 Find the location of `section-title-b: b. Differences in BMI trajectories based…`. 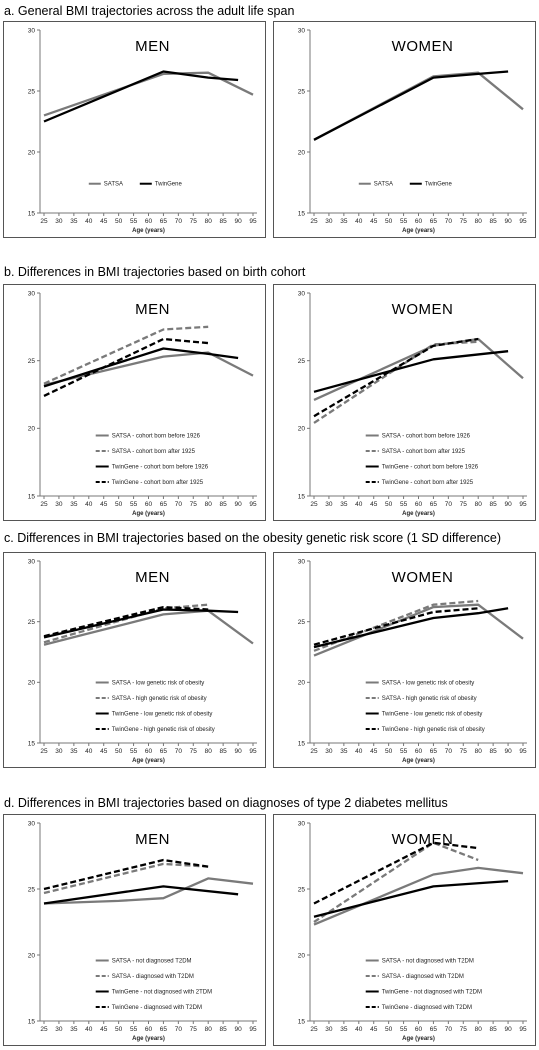

section-title-b: b. Differences in BMI trajectories based… is located at coordinates (155, 272).